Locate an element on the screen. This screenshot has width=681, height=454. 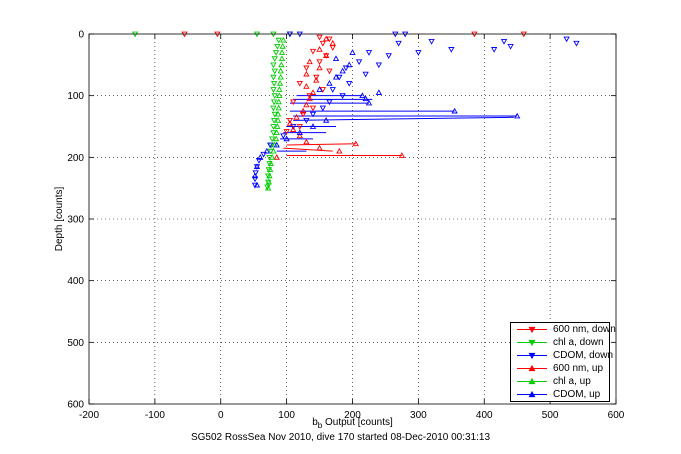
y-tick-label: 0 is located at coordinates (81, 35).